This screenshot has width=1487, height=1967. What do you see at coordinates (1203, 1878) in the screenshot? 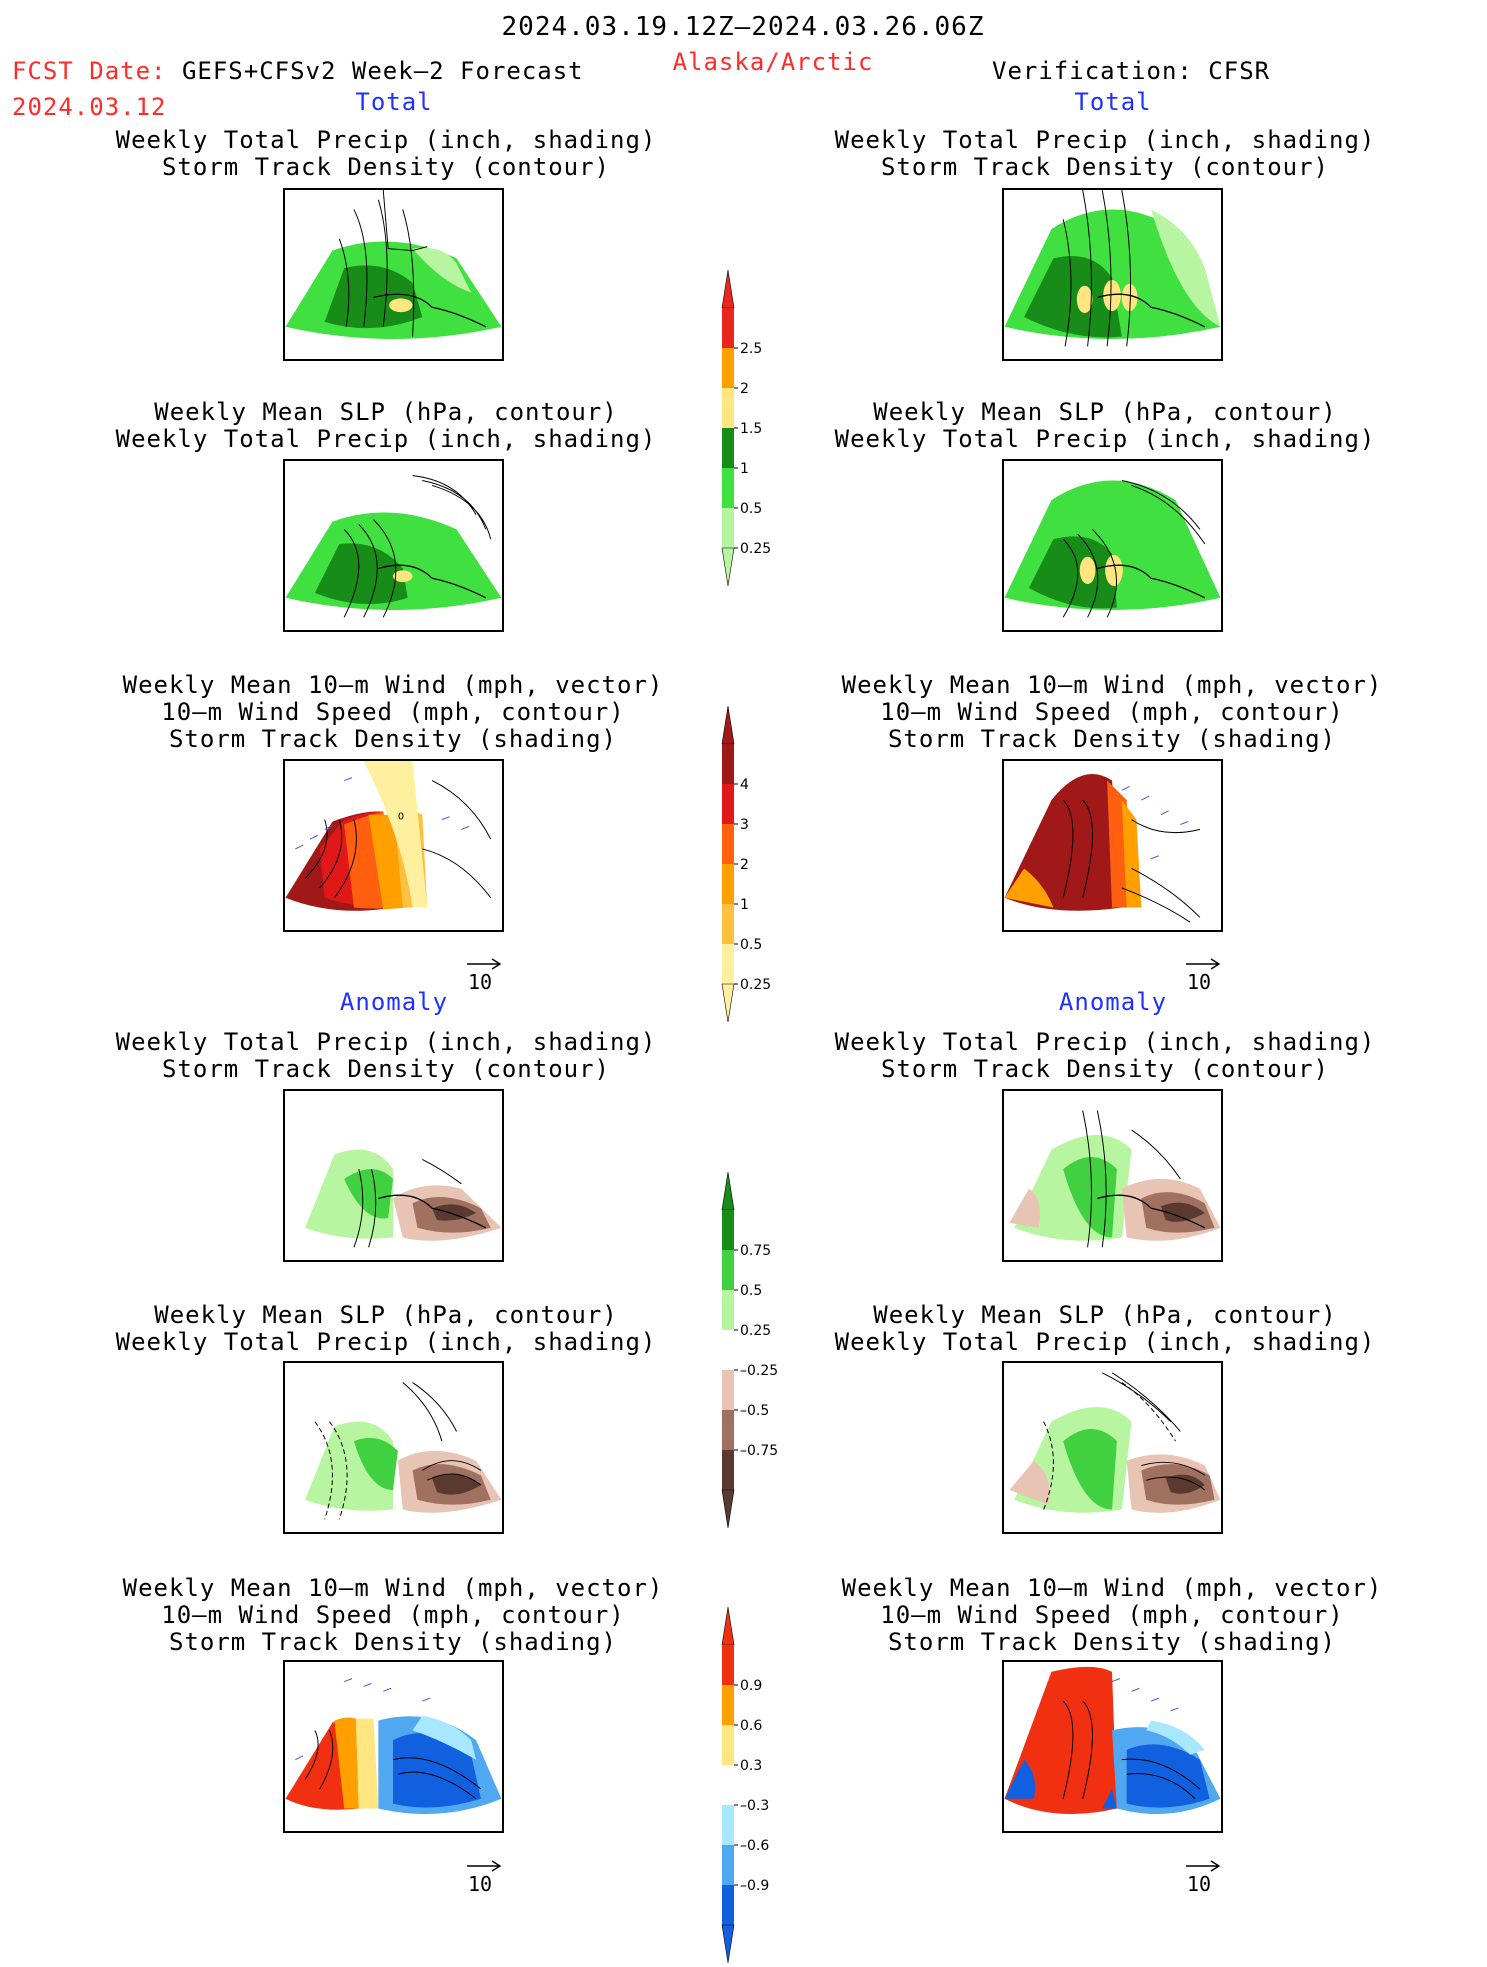
I see `vector-reference-anom-right: 10` at bounding box center [1203, 1878].